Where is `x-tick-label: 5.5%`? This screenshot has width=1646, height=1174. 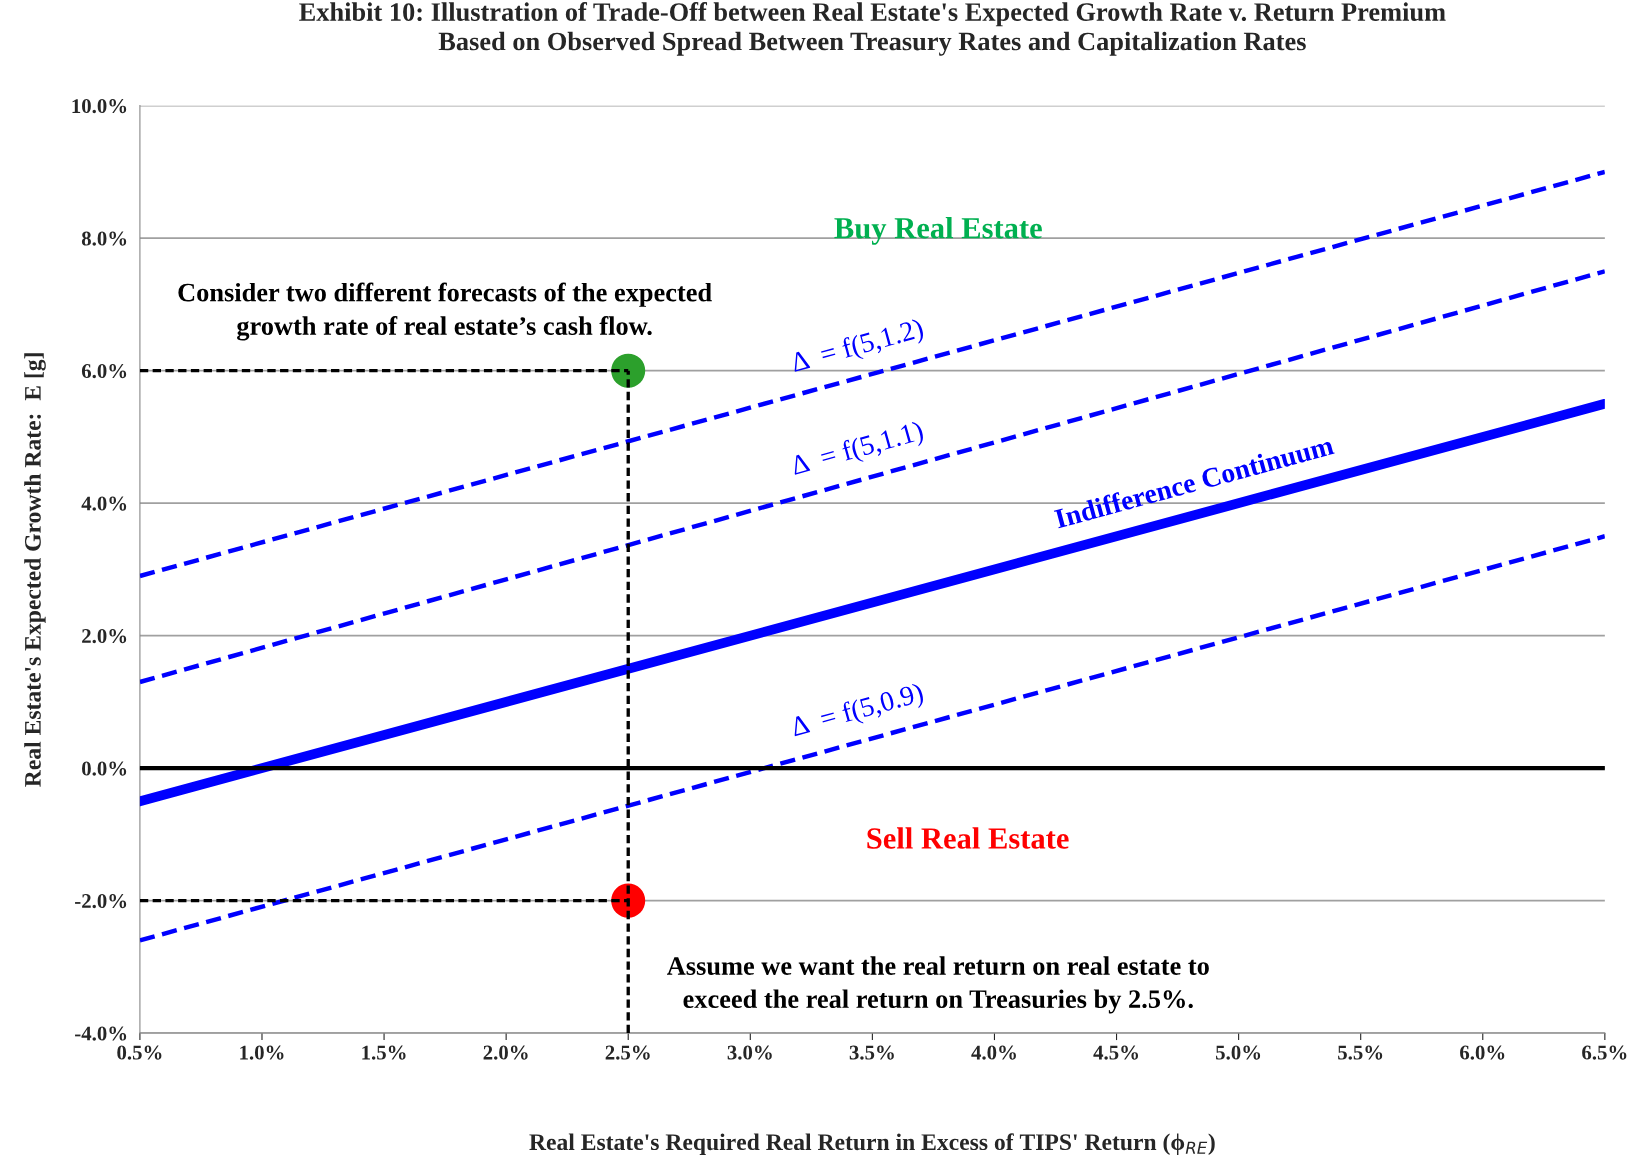 x-tick-label: 5.5% is located at coordinates (1360, 1052).